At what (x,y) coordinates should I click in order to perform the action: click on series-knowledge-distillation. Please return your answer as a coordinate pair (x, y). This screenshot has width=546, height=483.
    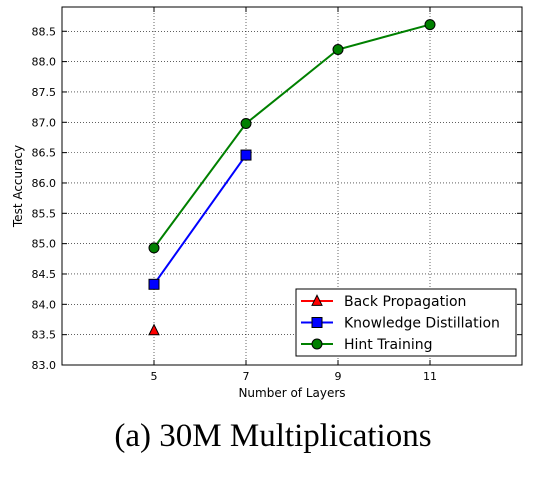
    Looking at the image, I should click on (200, 219).